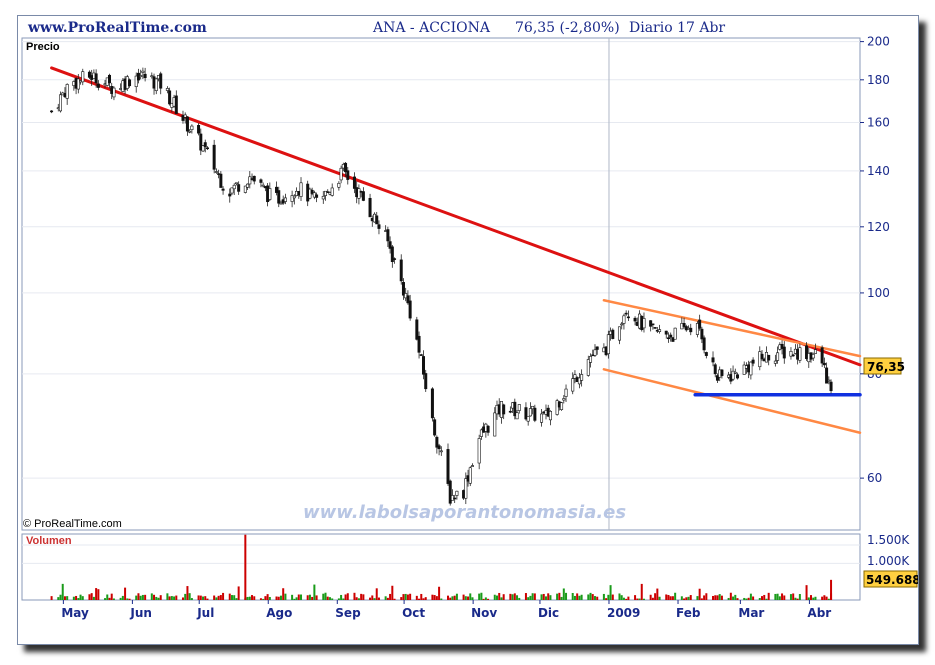 The width and height of the screenshot is (935, 665). I want to click on price-tick-label: 60, so click(874, 478).